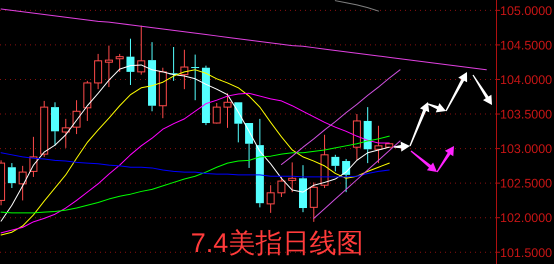 The height and width of the screenshot is (264, 554). What do you see at coordinates (526, 11) in the screenshot?
I see `y-tick-label: 105.0000` at bounding box center [526, 11].